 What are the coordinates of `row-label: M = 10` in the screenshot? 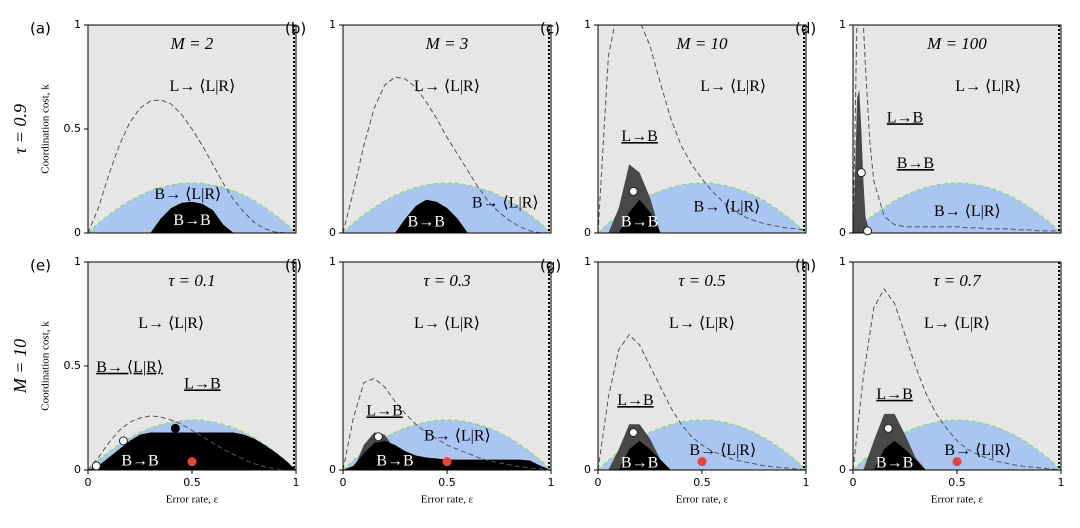 It's located at (20, 366).